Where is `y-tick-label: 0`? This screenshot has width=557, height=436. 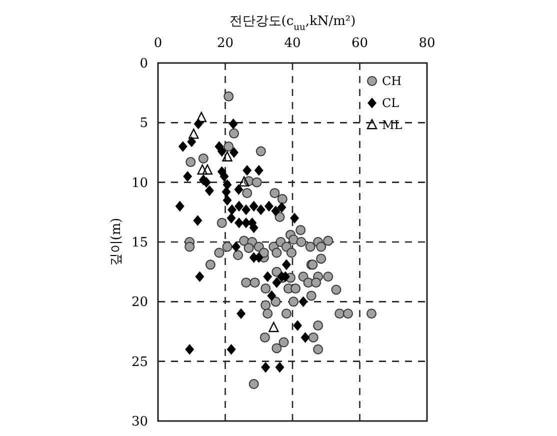 y-tick-label: 0 is located at coordinates (144, 64).